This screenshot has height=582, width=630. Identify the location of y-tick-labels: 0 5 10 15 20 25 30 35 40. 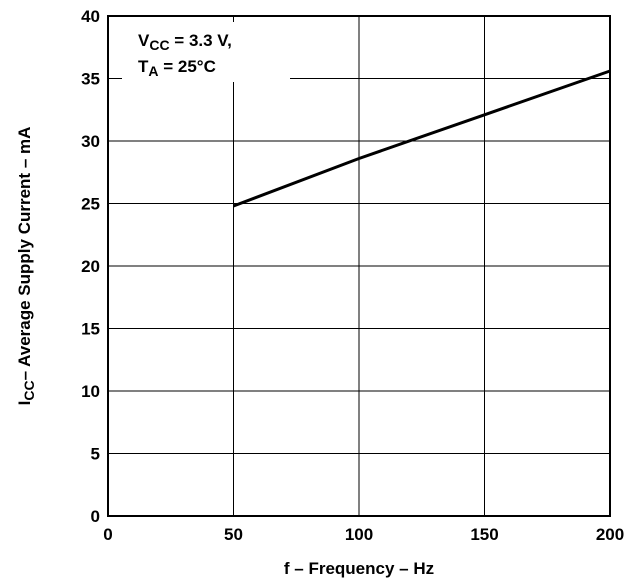
(90, 266).